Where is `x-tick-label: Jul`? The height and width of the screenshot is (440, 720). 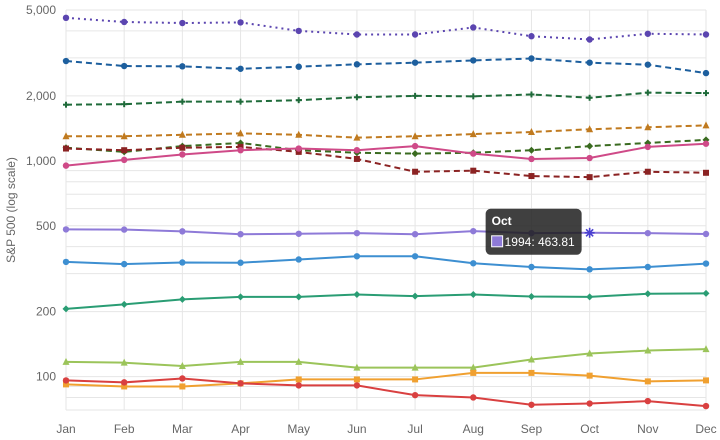
x-tick-label: Jul is located at coordinates (414, 429).